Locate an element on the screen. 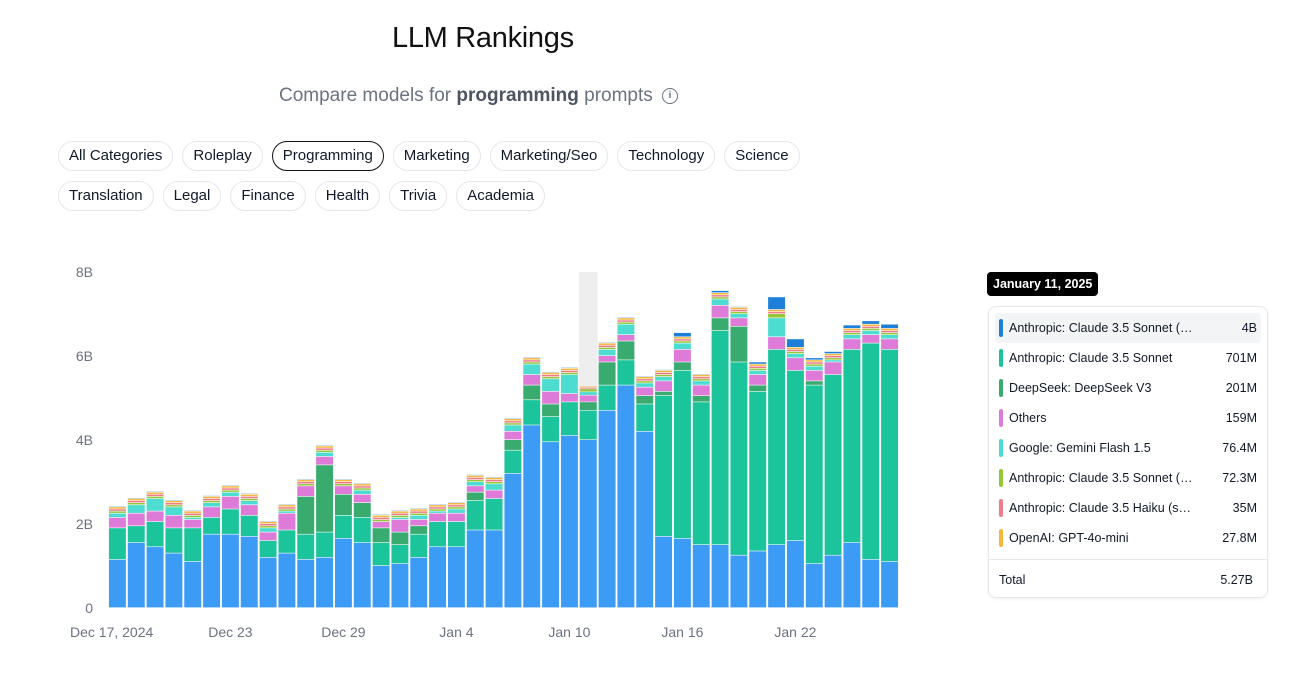  chip-programming: Programming is located at coordinates (327, 156).